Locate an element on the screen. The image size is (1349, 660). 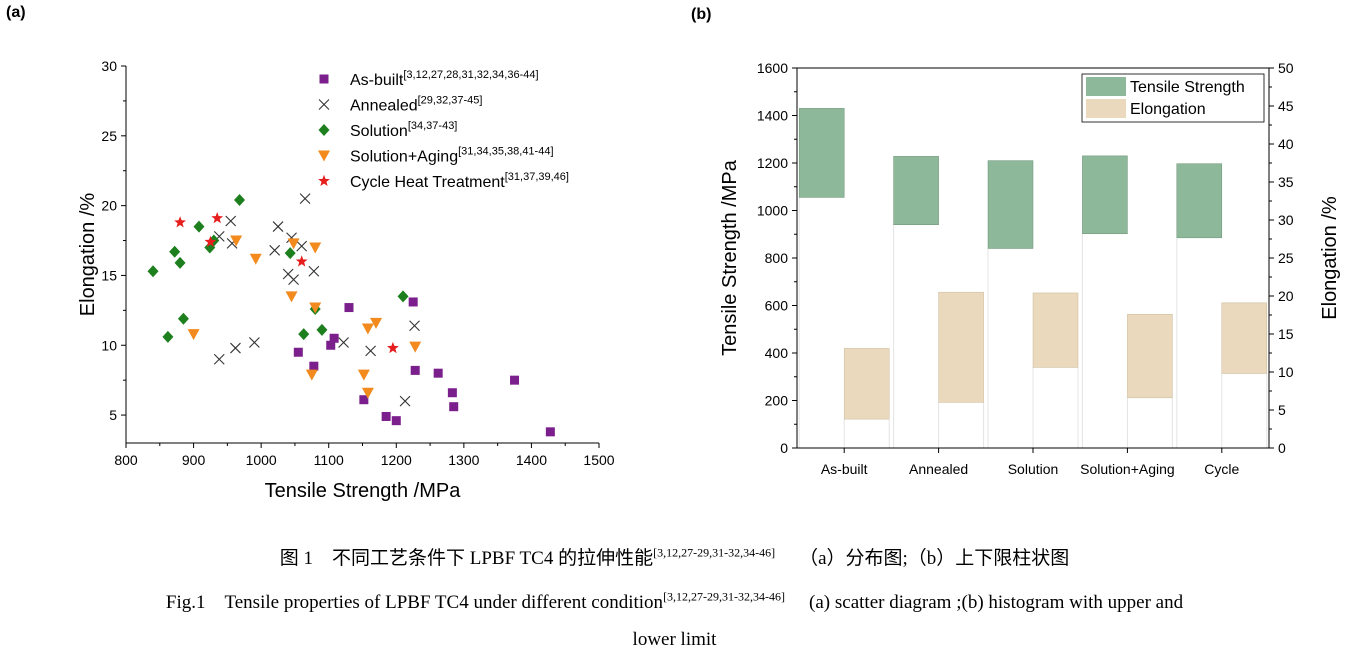
x-tick-label: 1300 is located at coordinates (463, 460).